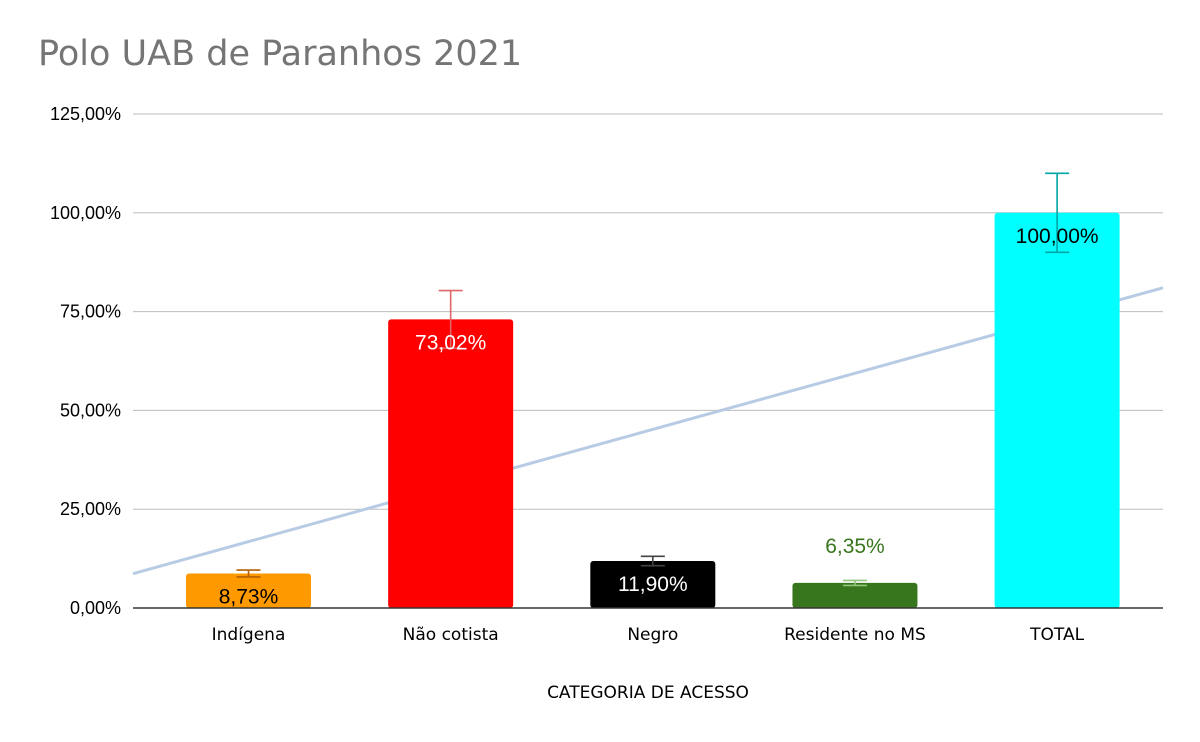 This screenshot has height=742, width=1200. What do you see at coordinates (90, 312) in the screenshot?
I see `y-tick-label: 75,00%` at bounding box center [90, 312].